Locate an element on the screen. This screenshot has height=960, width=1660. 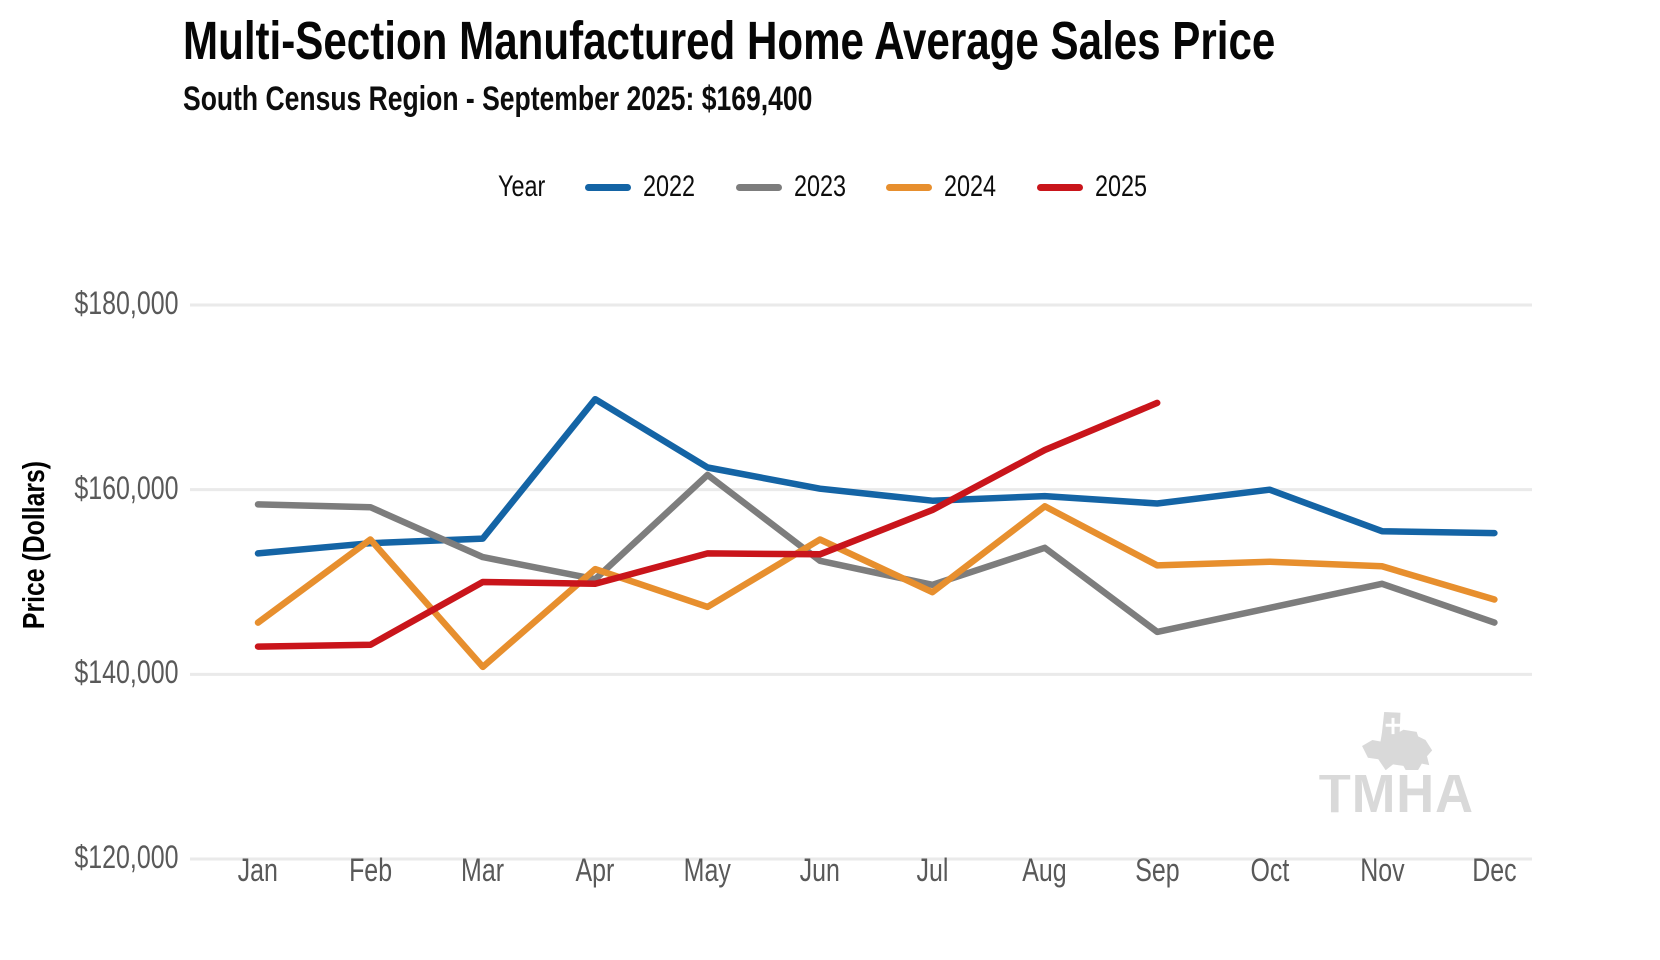
legend-item-2025: 2025 is located at coordinates (1099, 187).